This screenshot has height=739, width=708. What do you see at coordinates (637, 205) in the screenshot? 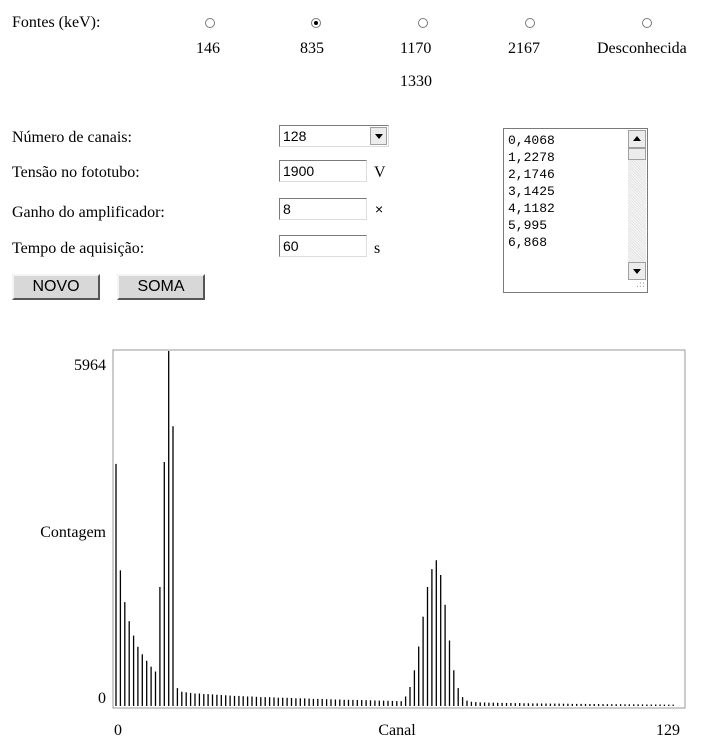
I see `vertical-scrollbar` at bounding box center [637, 205].